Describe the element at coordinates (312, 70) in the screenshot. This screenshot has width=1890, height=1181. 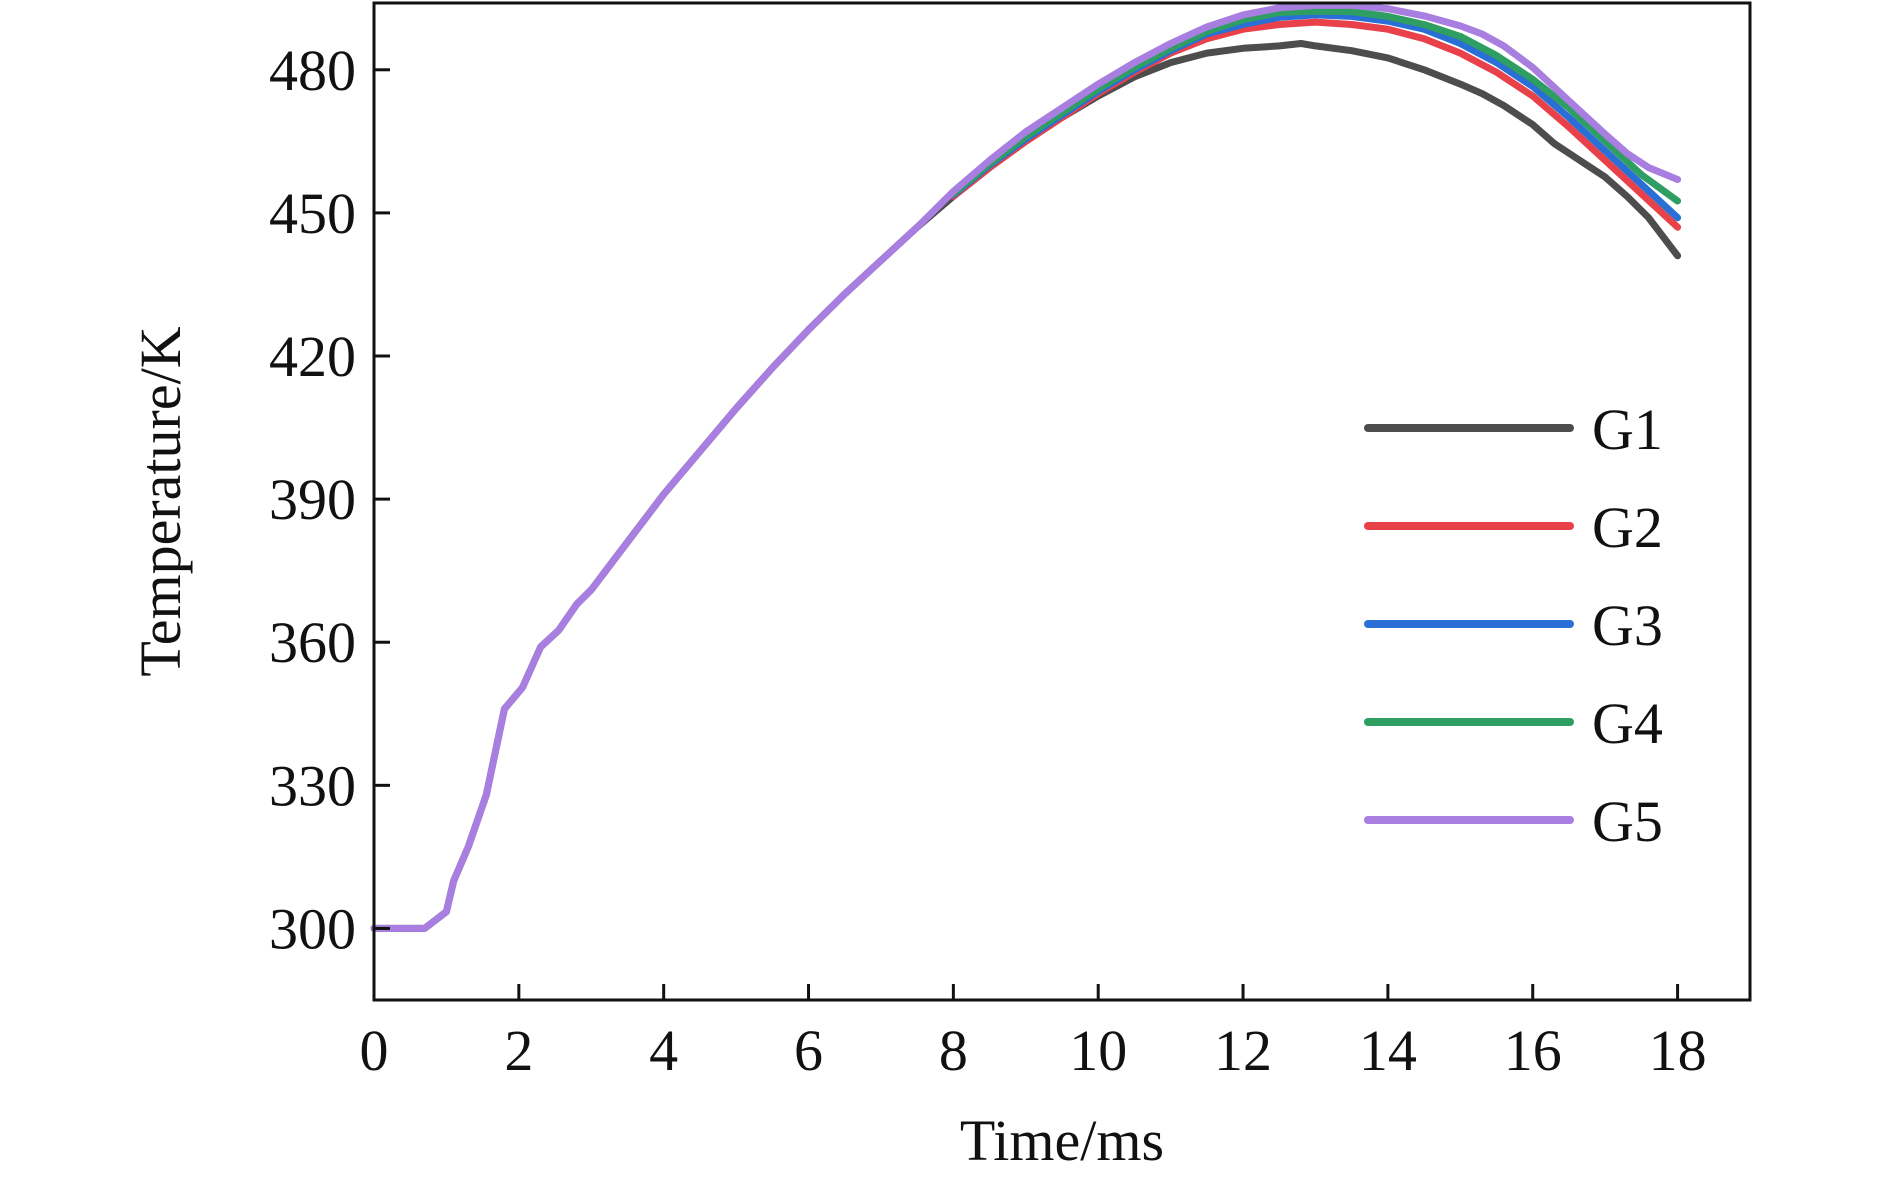
I see `y-tick-label: 480` at that location.